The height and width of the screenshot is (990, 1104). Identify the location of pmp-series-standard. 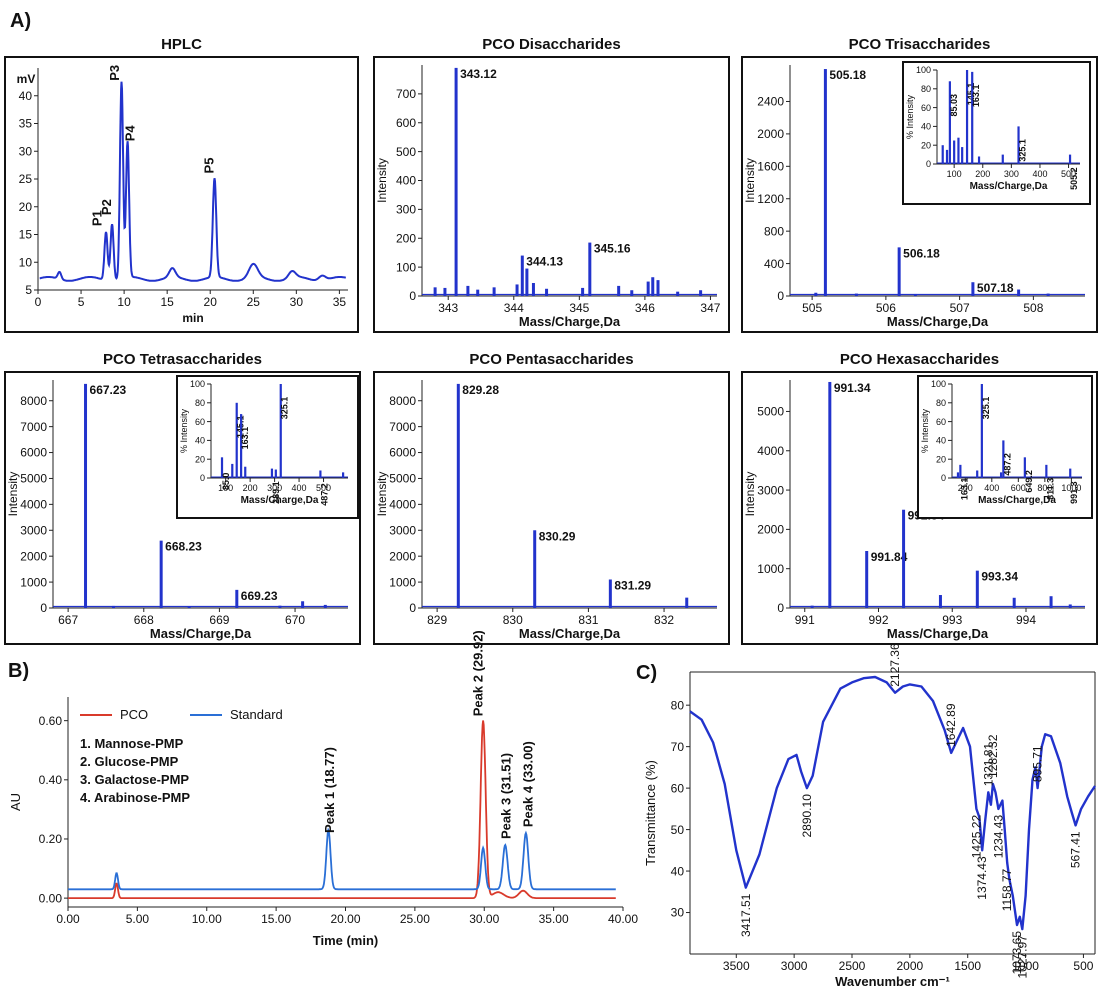
(342, 859).